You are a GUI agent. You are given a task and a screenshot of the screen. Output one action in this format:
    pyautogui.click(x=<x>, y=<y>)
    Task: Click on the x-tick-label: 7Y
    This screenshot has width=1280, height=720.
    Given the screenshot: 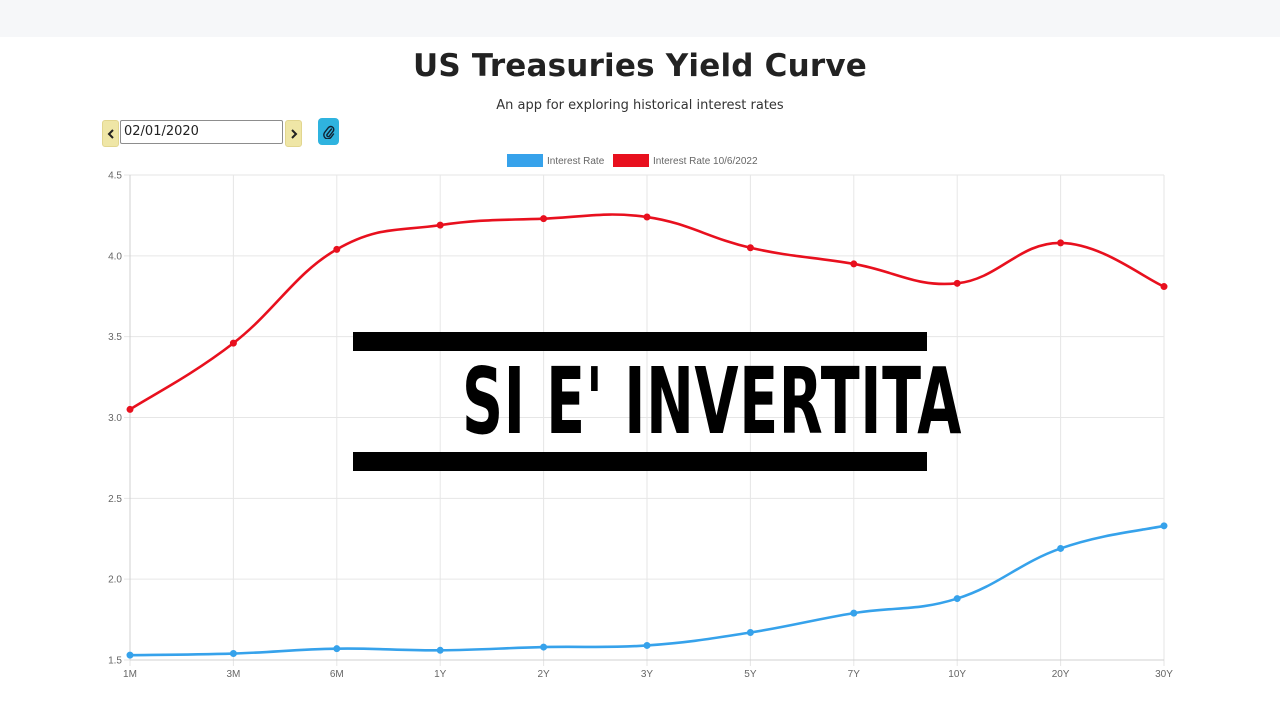 What is the action you would take?
    pyautogui.click(x=854, y=674)
    